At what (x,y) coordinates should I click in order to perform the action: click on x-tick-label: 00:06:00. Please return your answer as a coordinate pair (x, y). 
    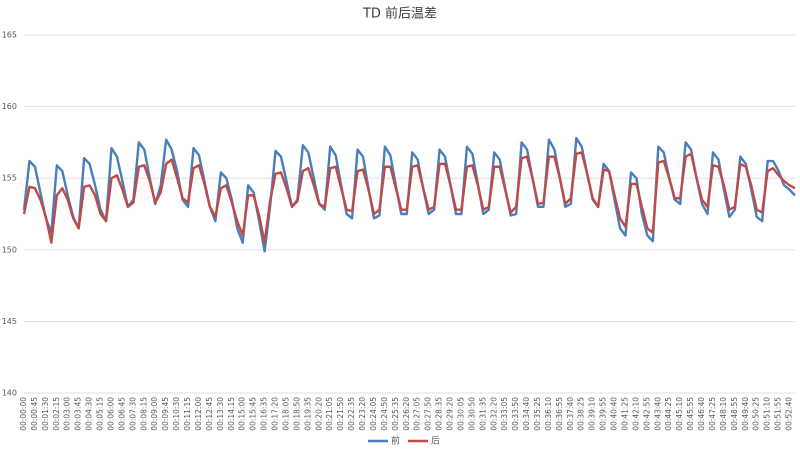
    Looking at the image, I should click on (110, 414).